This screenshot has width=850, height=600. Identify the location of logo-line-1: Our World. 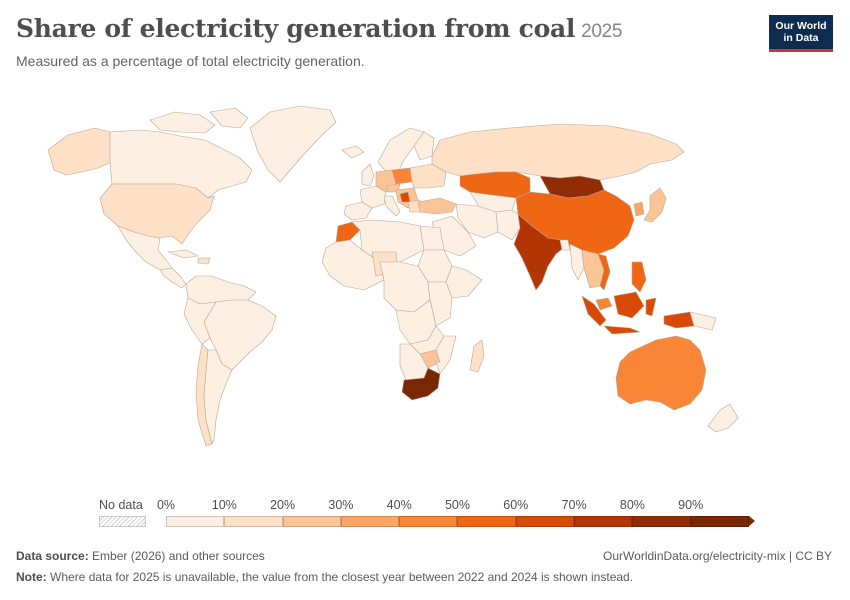
(801, 26).